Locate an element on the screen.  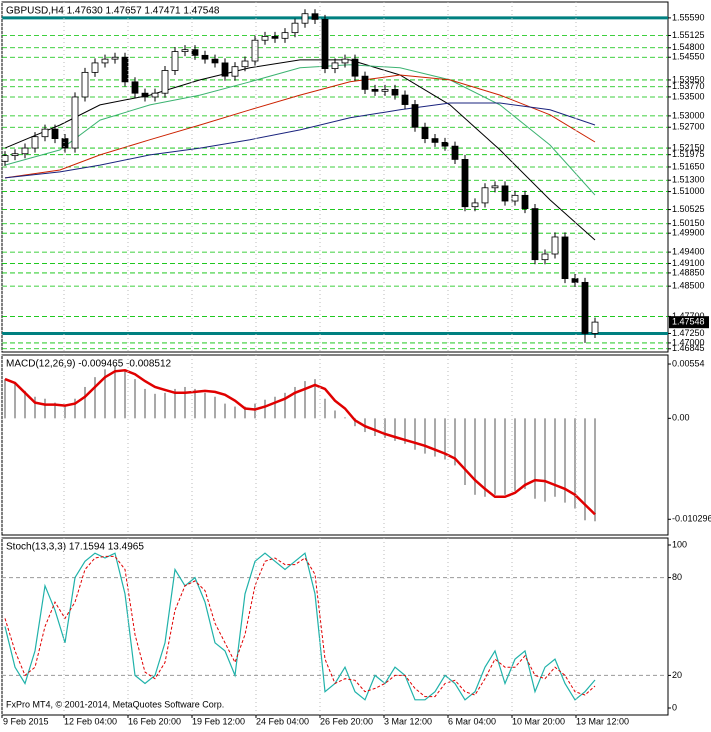
last-price-box is located at coordinates (689, 322).